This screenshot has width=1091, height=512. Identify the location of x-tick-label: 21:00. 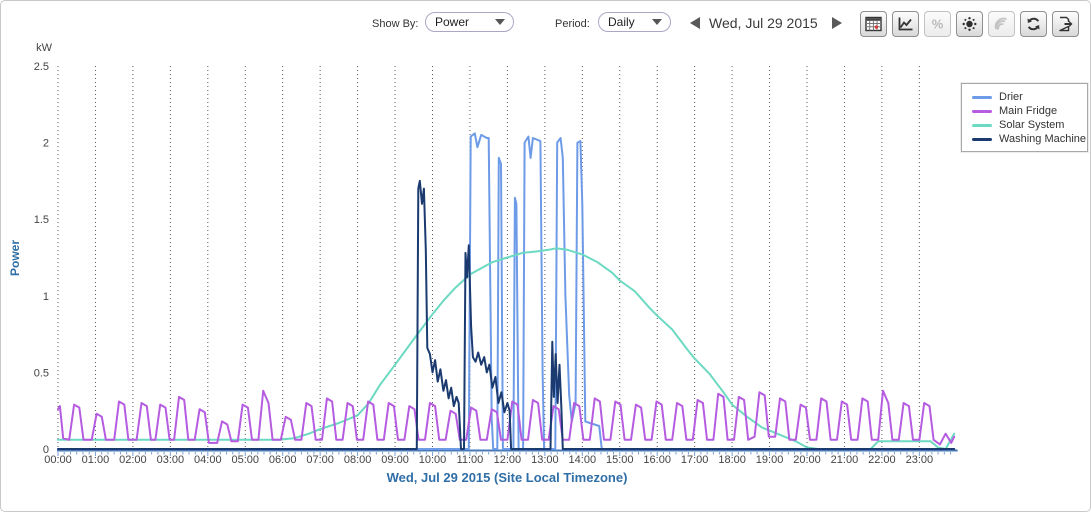
(845, 460).